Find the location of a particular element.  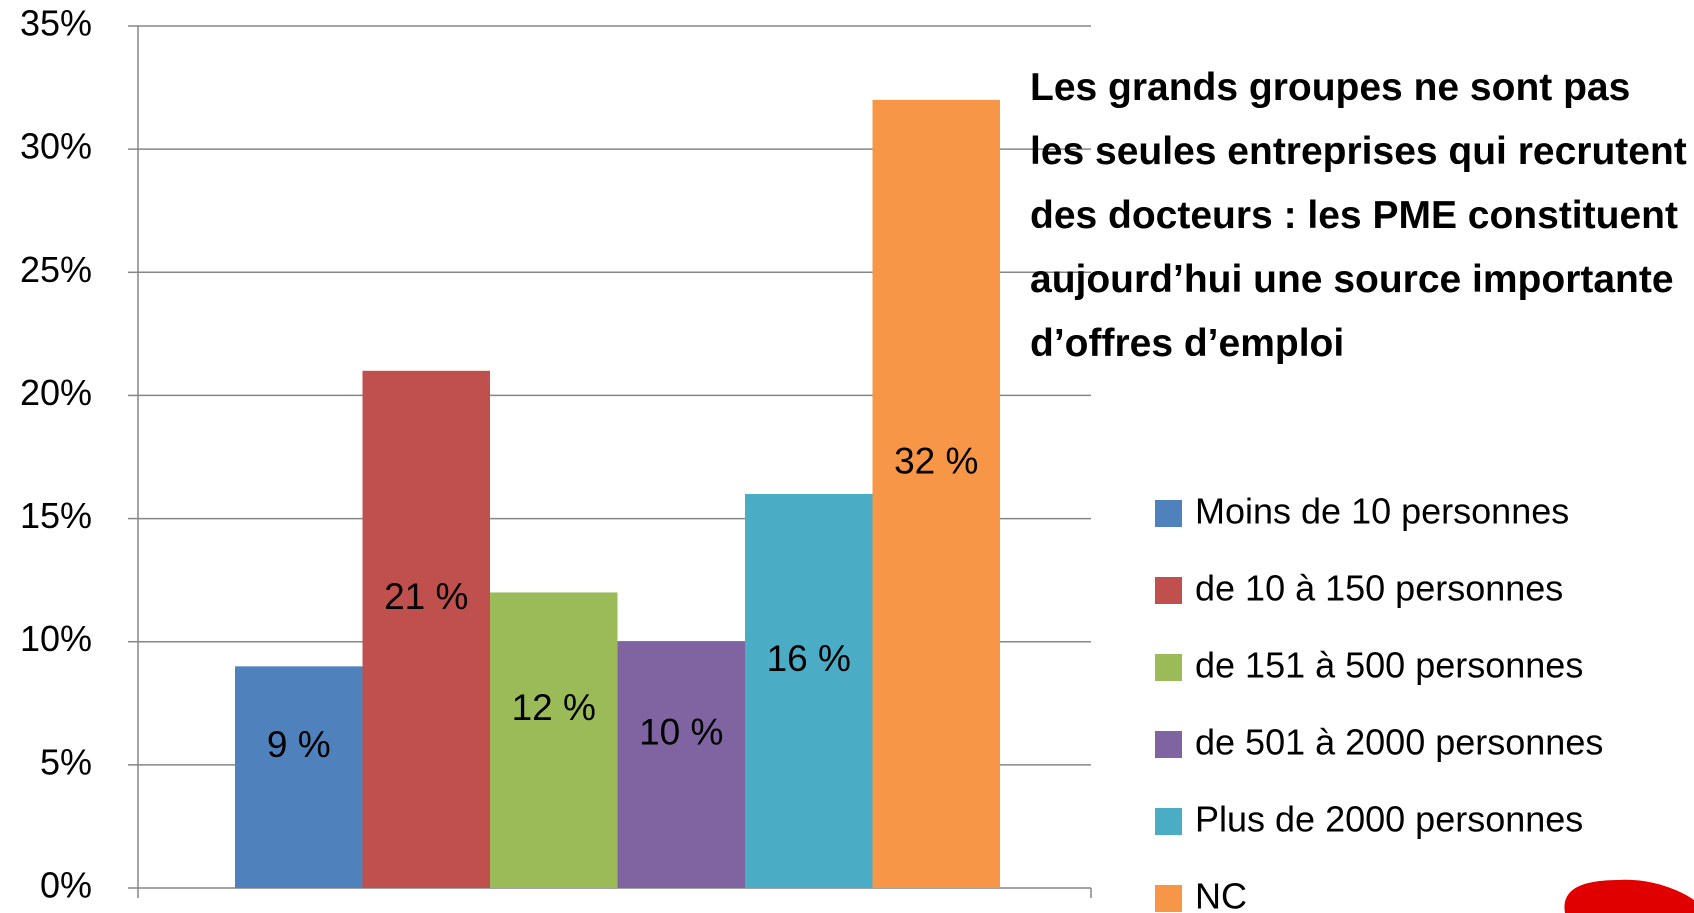

y-tick-label: 35% is located at coordinates (56, 23).